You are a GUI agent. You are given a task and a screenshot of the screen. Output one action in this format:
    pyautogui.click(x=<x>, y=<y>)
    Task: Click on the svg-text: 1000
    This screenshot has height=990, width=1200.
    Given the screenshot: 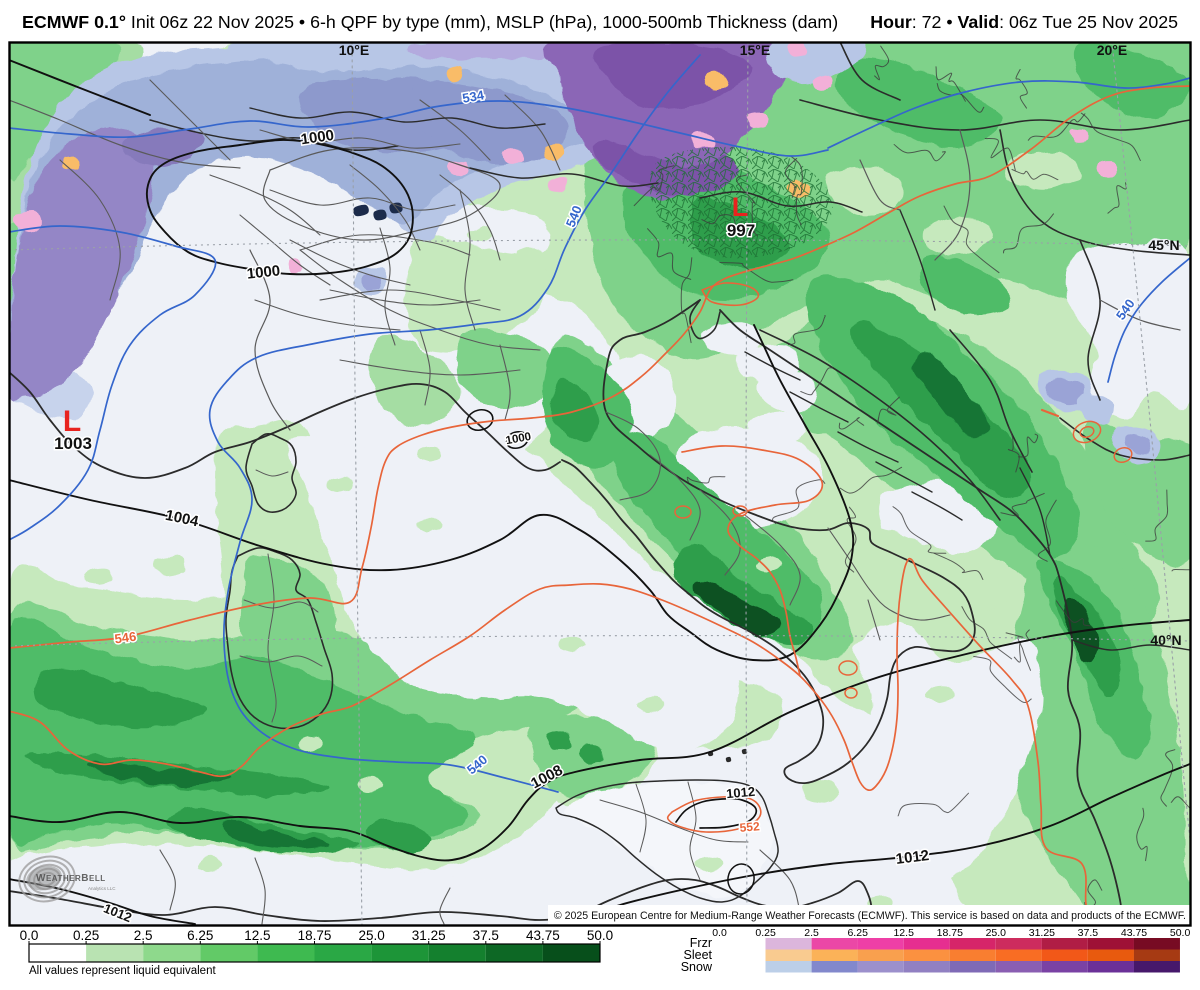 What is the action you would take?
    pyautogui.click(x=263, y=272)
    